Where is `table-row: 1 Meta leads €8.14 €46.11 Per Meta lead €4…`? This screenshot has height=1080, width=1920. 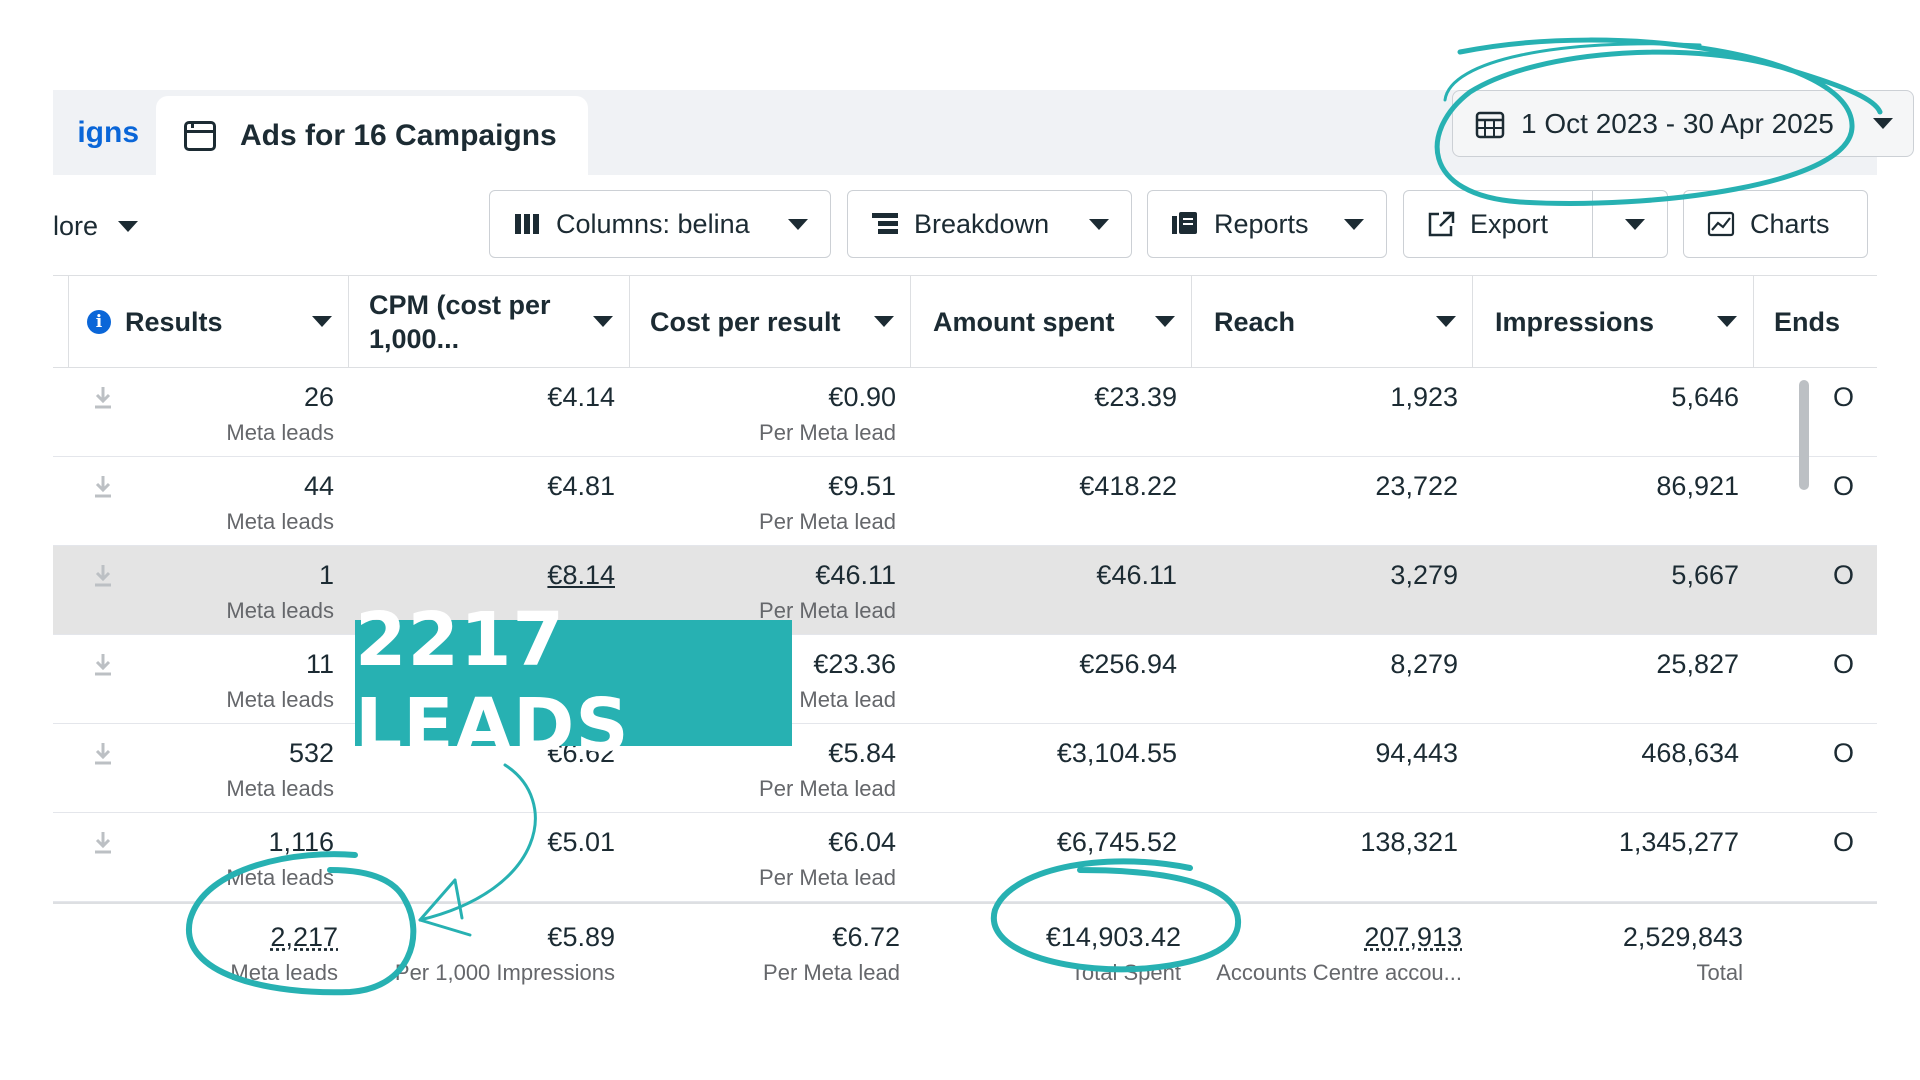
table-row: 1 Meta leads €8.14 €46.11 Per Meta lead €4… is located at coordinates (965, 590).